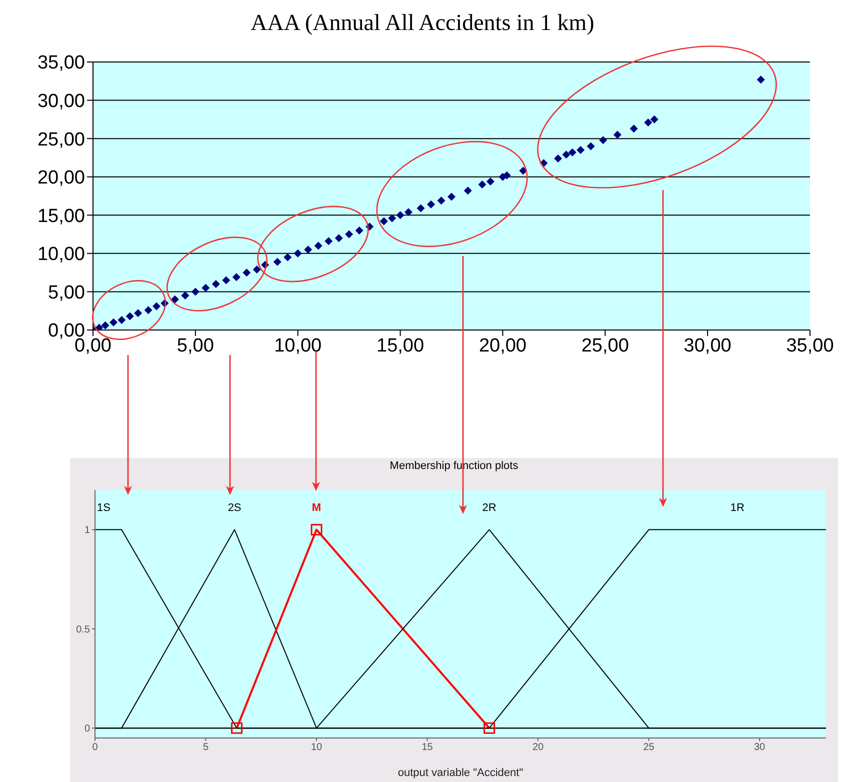 The image size is (845, 782). What do you see at coordinates (298, 345) in the screenshot?
I see `x-tick-label: 10,00` at bounding box center [298, 345].